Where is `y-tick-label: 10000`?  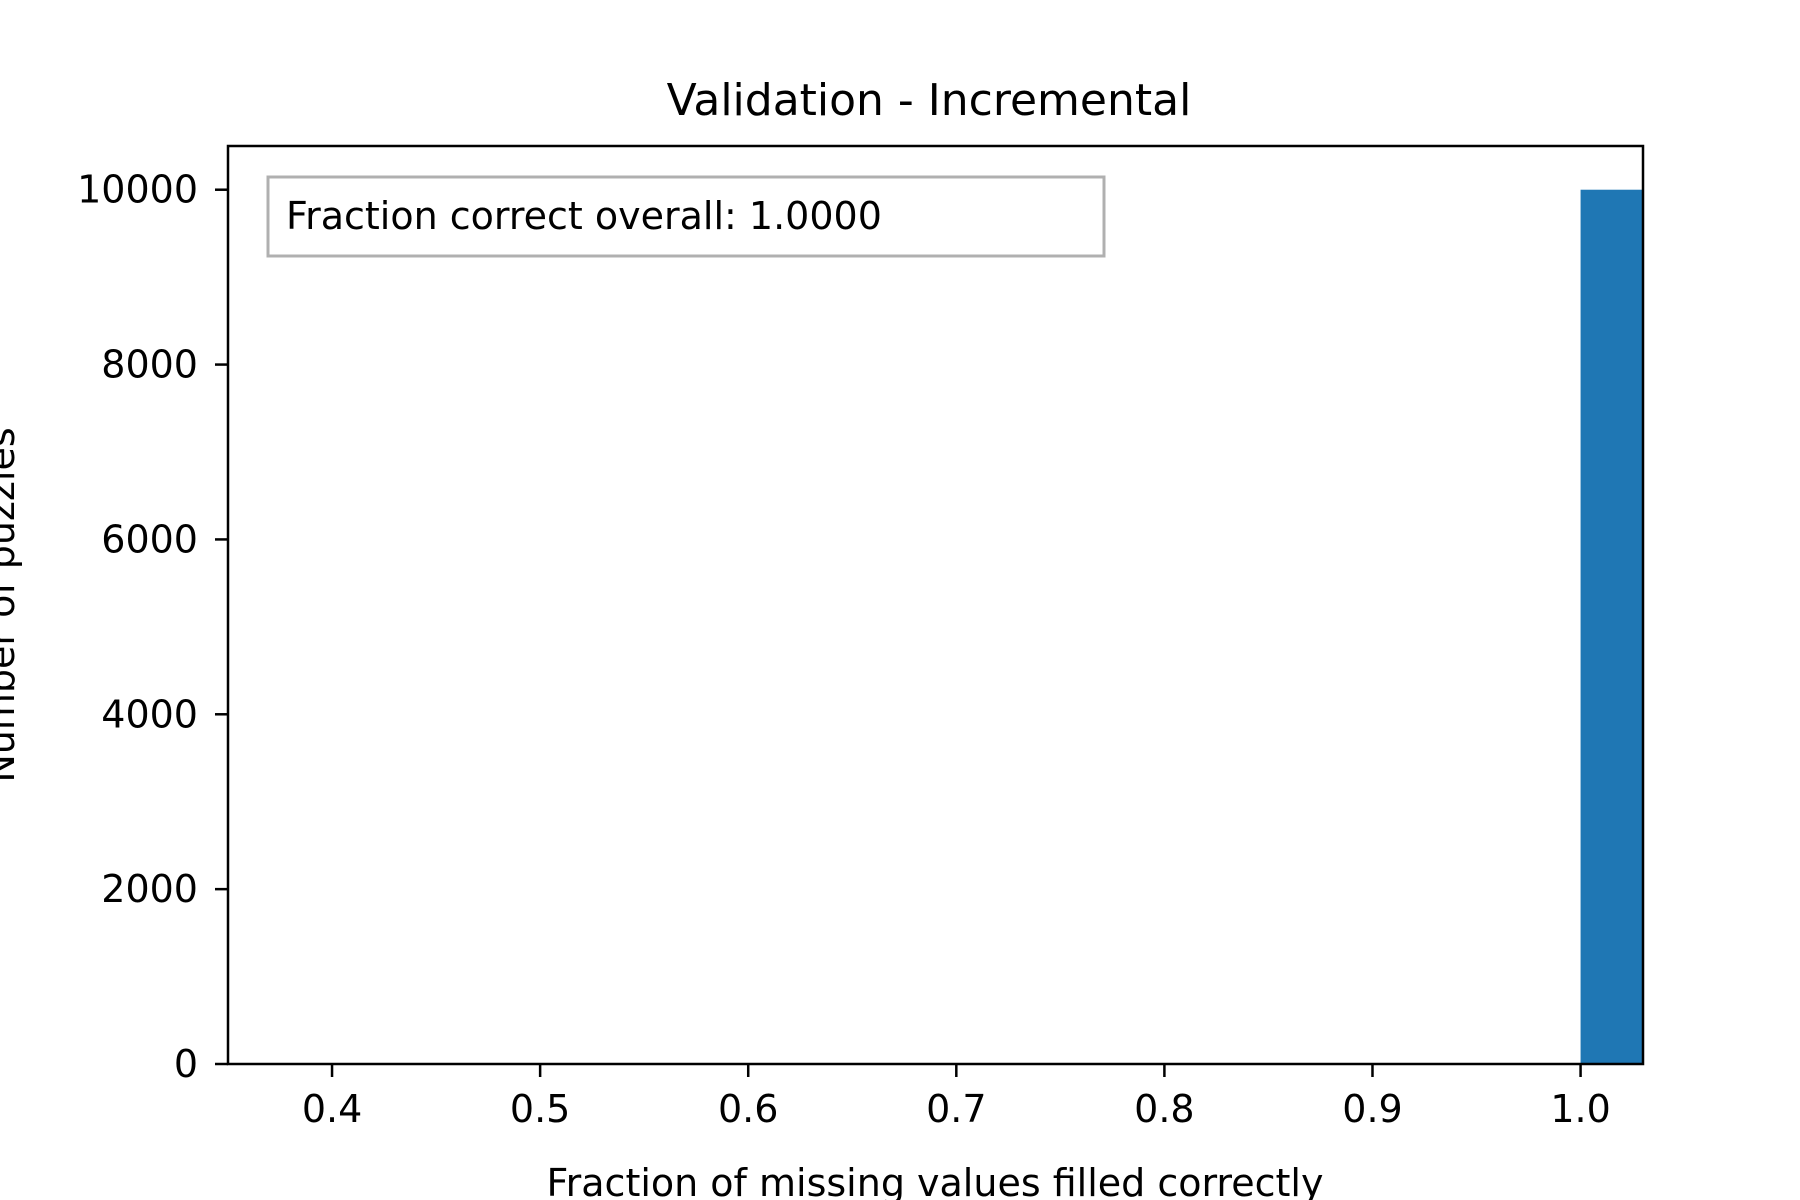
y-tick-label: 10000 is located at coordinates (137, 190).